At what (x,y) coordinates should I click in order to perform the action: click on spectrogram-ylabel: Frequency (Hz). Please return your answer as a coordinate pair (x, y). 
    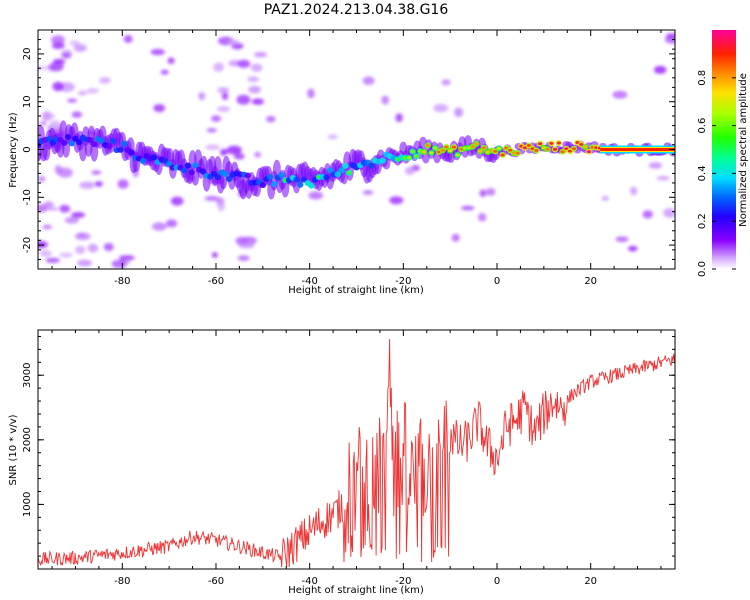
    Looking at the image, I should click on (13, 150).